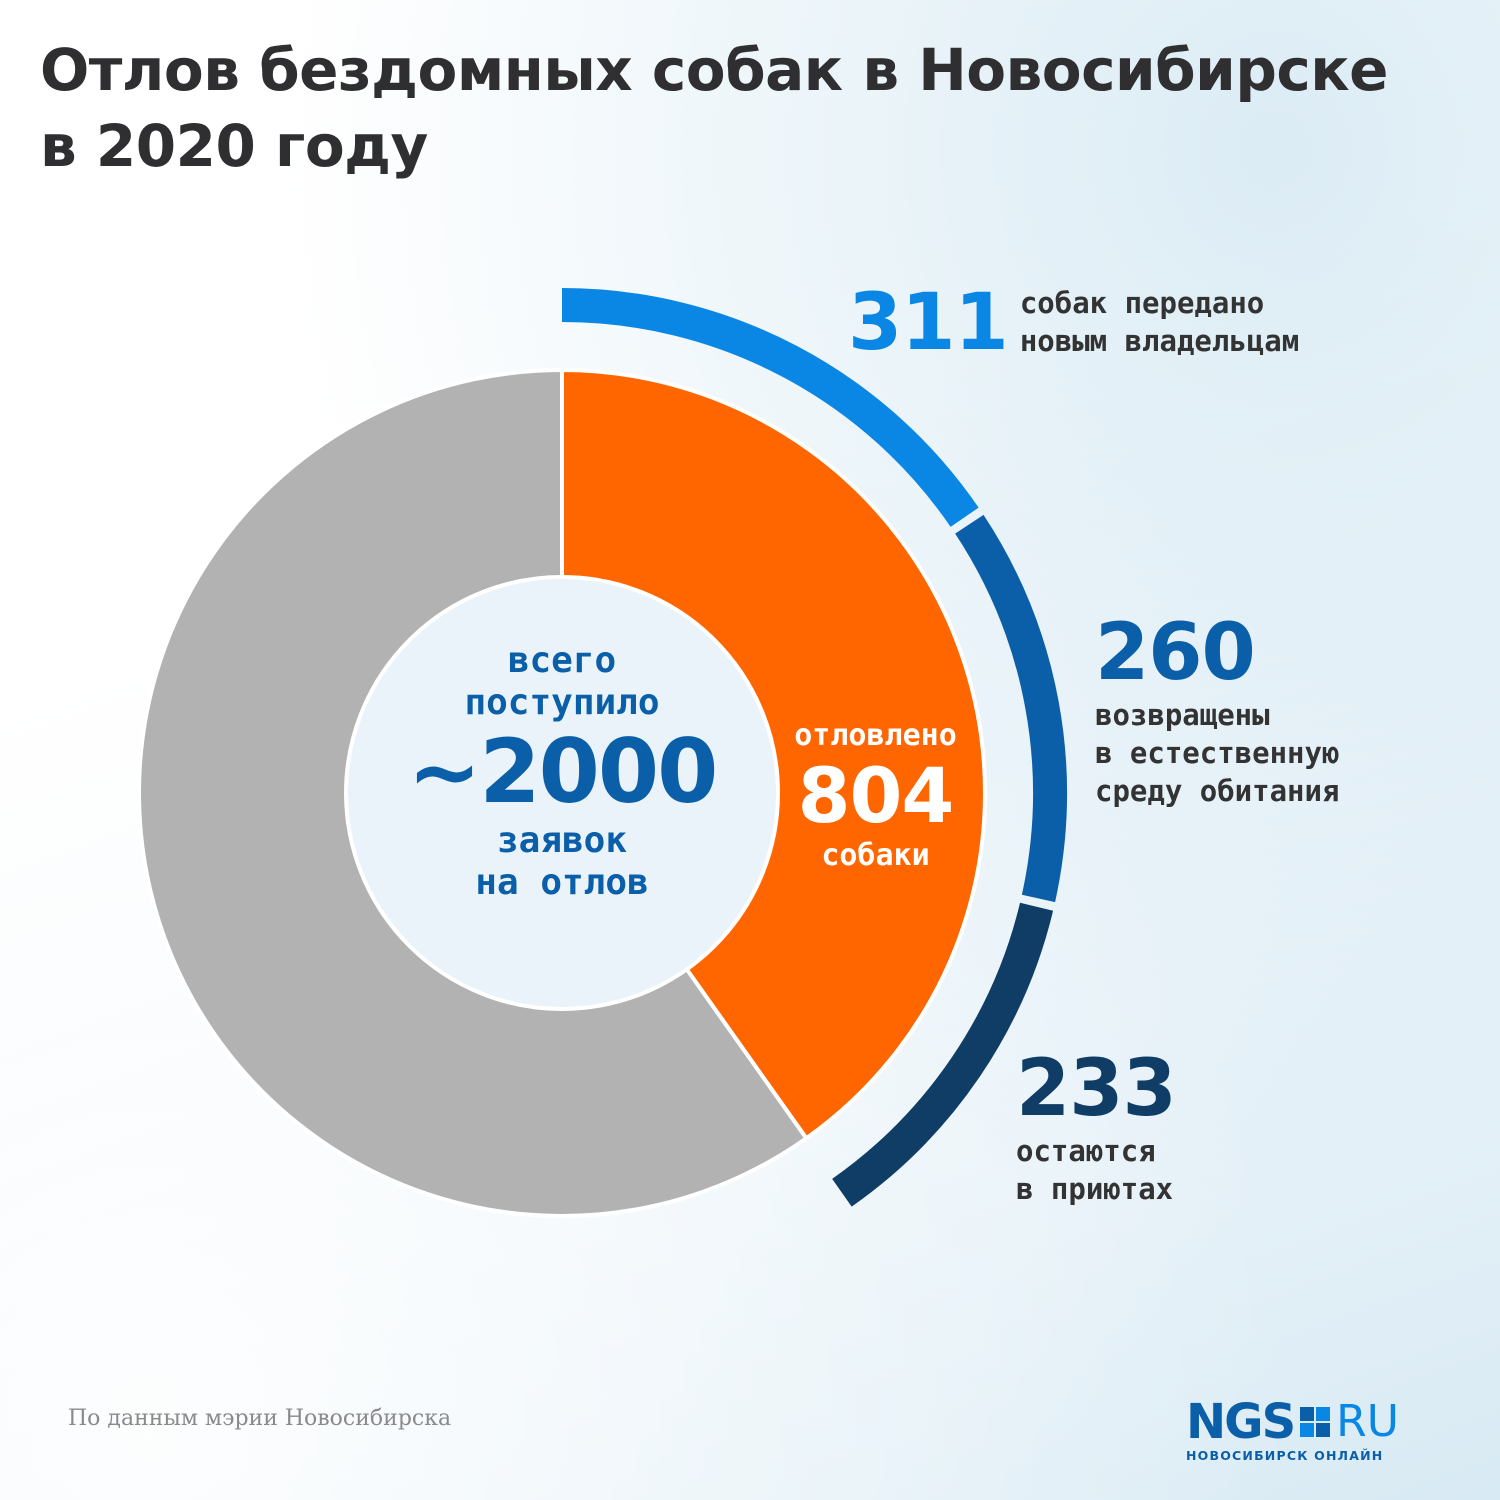  I want to click on shelter-text-line-1: остаются, so click(1086, 1151).